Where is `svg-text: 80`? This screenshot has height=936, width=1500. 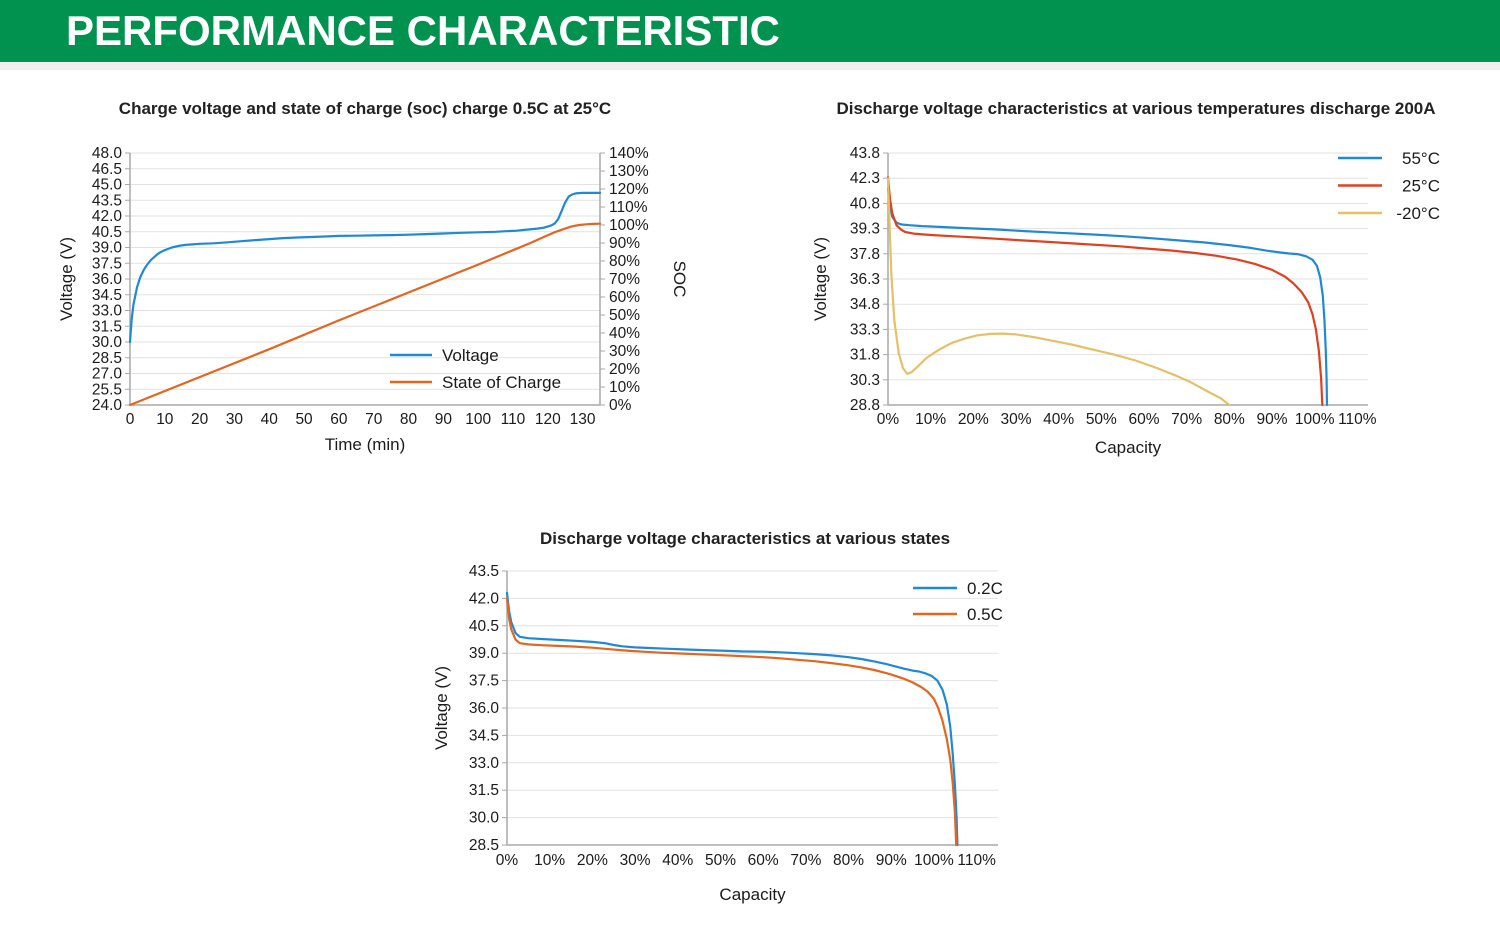 svg-text: 80 is located at coordinates (409, 419).